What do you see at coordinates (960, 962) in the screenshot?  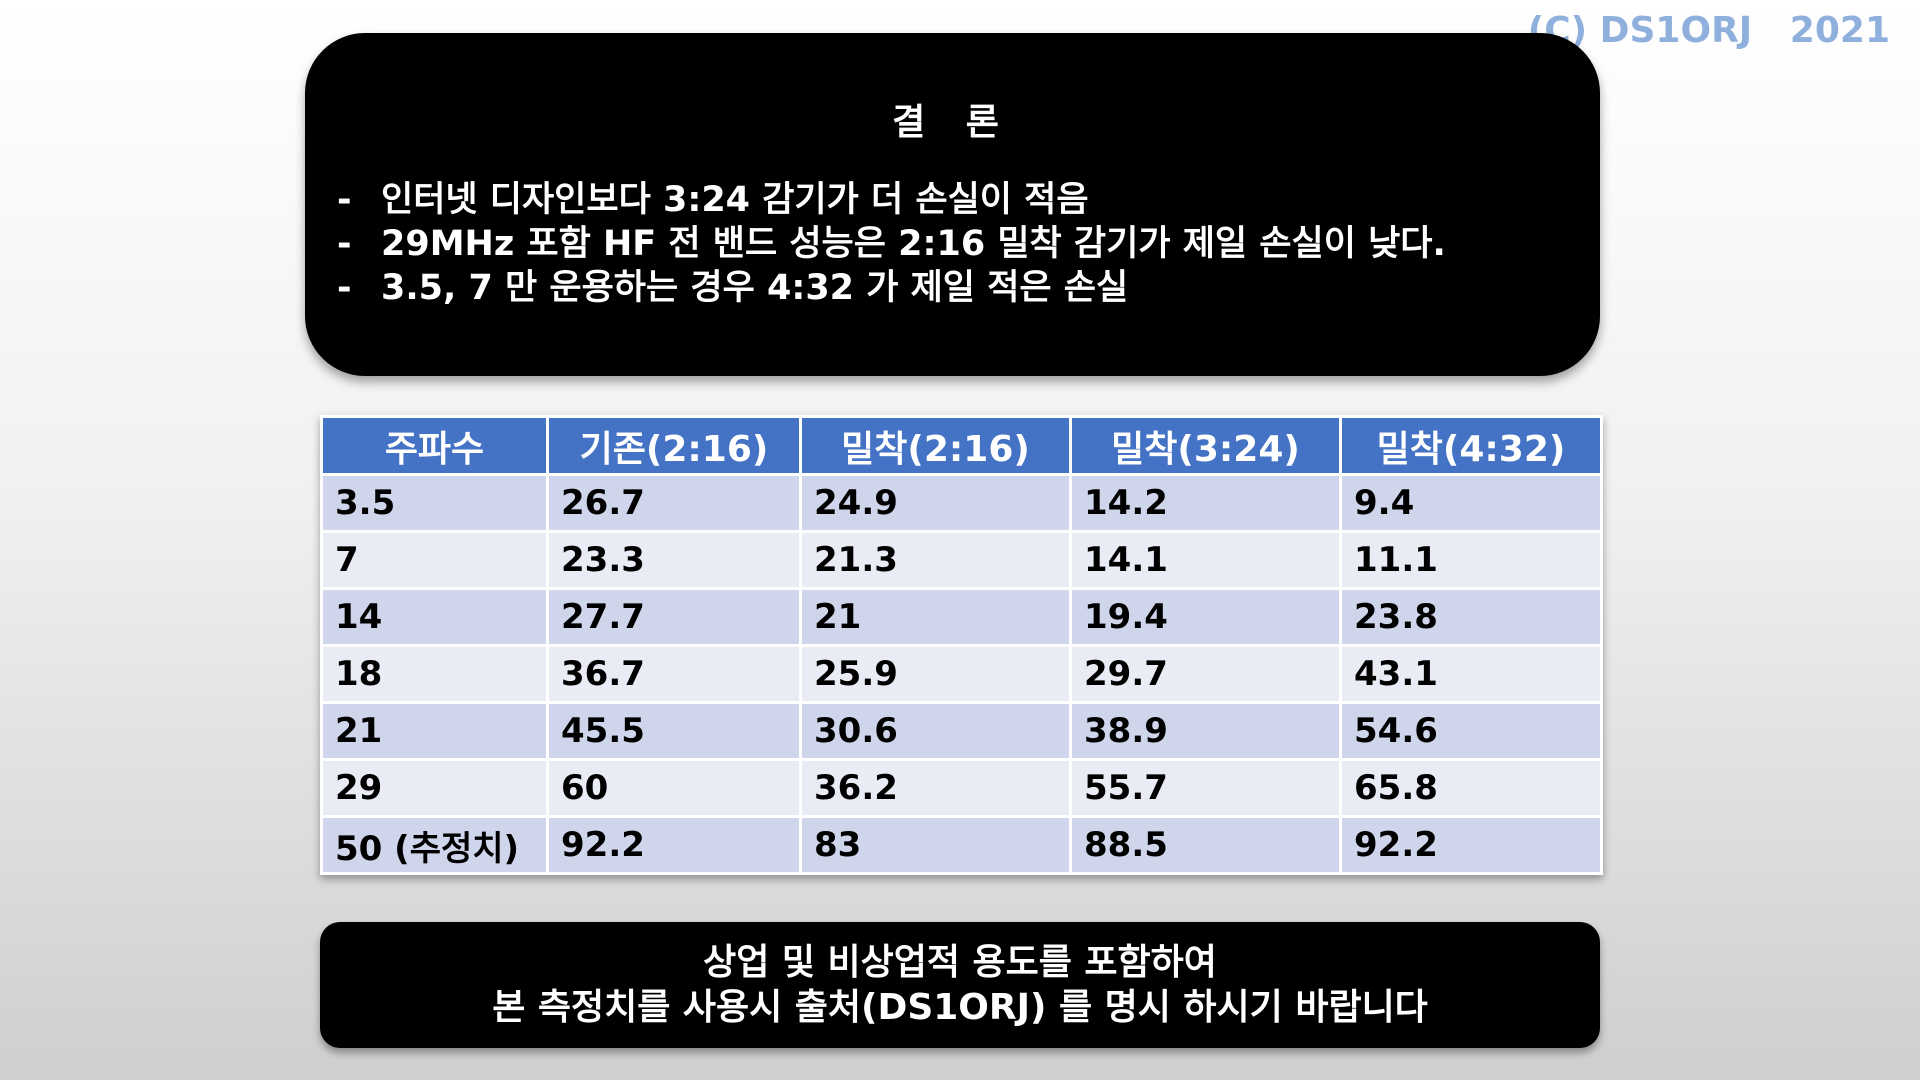 I see `notice-line-1: 상업 및 비상업적 용도를 포함하여` at bounding box center [960, 962].